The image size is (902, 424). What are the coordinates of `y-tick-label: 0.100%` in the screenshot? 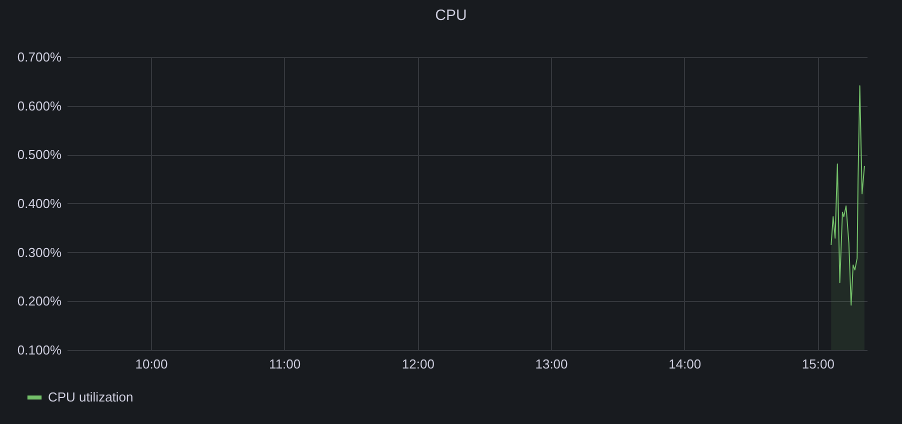 It's located at (39, 350).